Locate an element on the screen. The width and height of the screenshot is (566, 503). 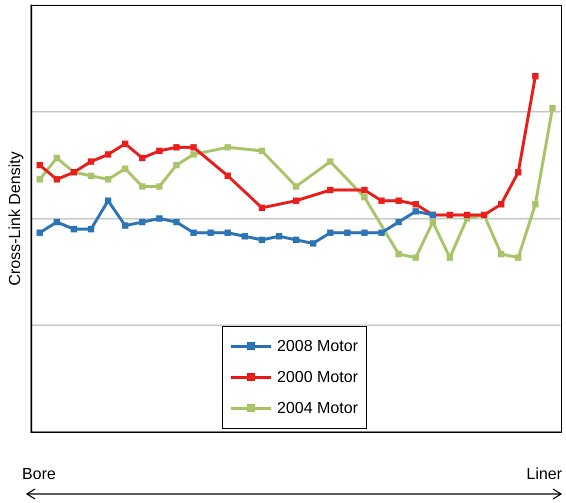
y-axis-title: Cross-Link Density is located at coordinates (15, 218).